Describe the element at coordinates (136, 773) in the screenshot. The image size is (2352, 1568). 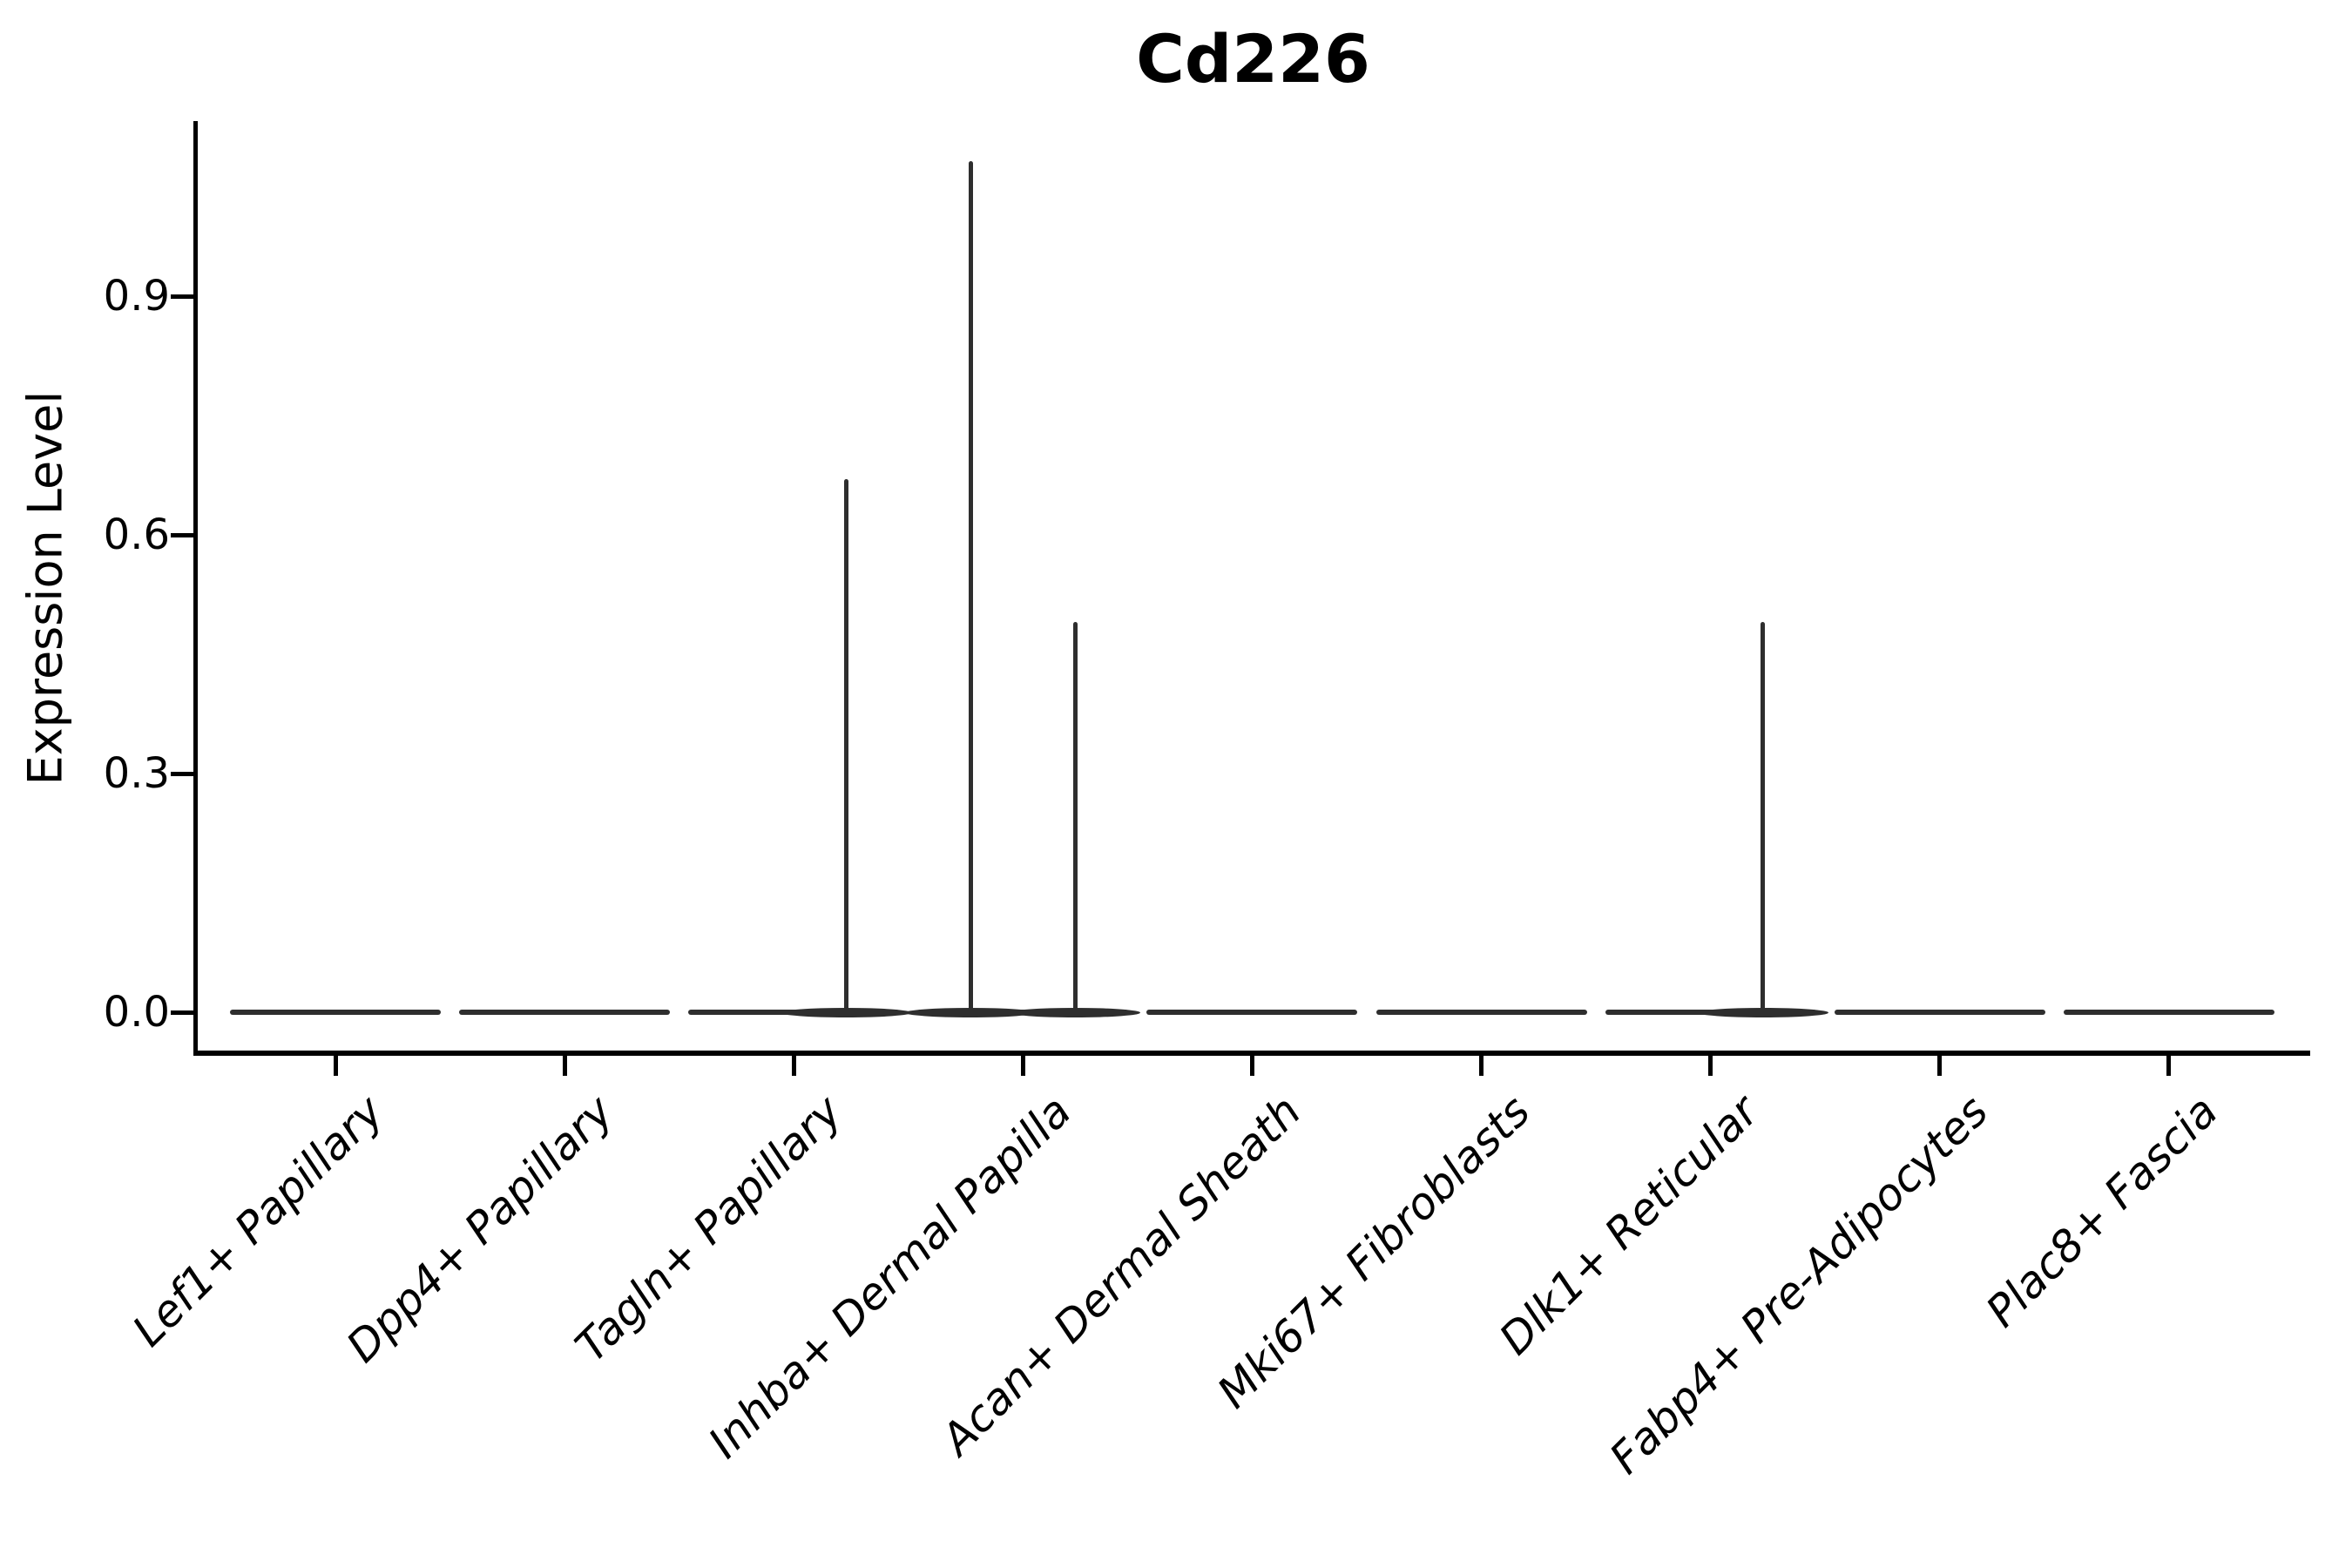
I see `y-tick-label: 0.3` at that location.